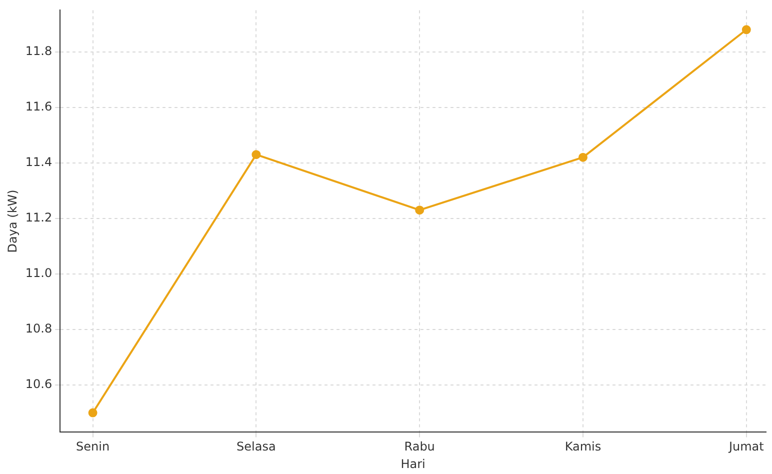  What do you see at coordinates (38, 106) in the screenshot?
I see `y-tick-label: 11.6` at bounding box center [38, 106].